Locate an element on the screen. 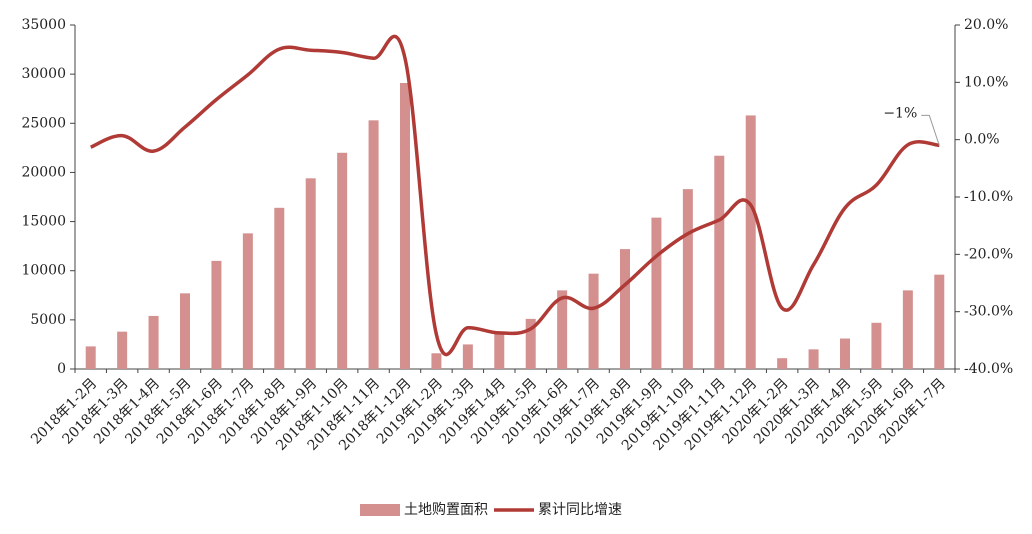  y2-tick-label: -40.0% is located at coordinates (988, 369).